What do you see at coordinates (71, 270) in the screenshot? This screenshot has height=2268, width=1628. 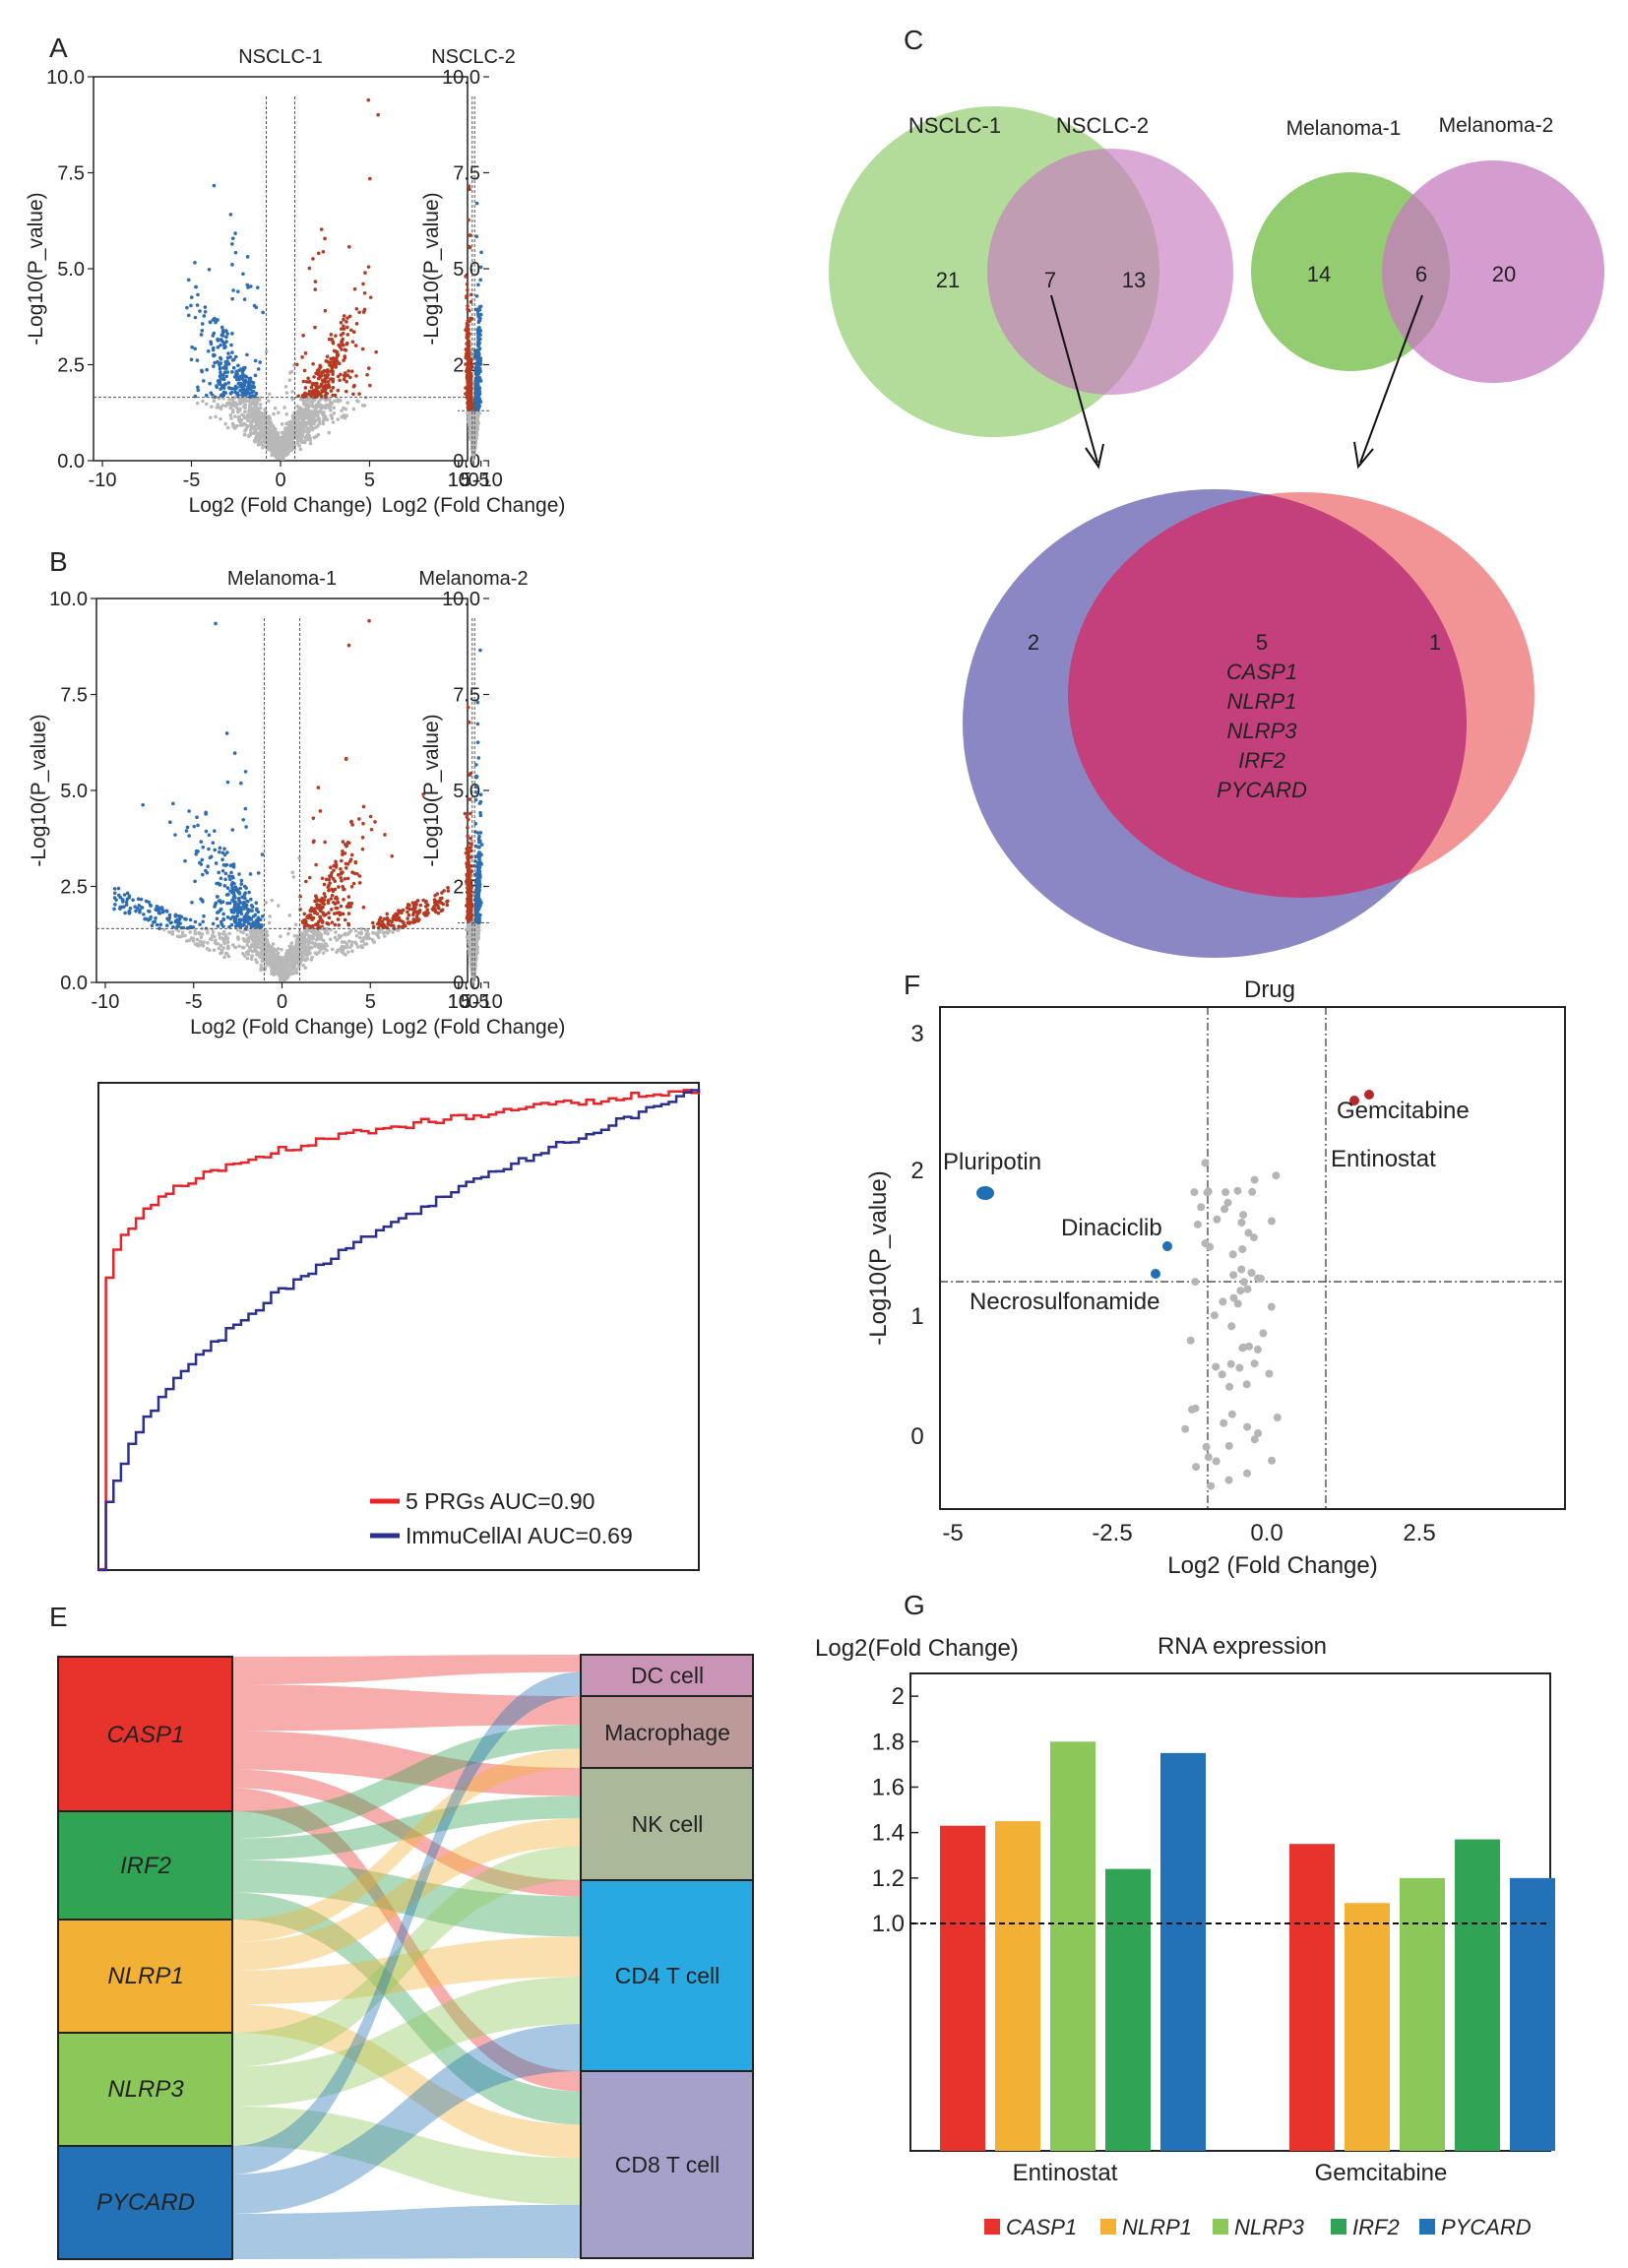 I see `volcano-ytick: 5.0` at bounding box center [71, 270].